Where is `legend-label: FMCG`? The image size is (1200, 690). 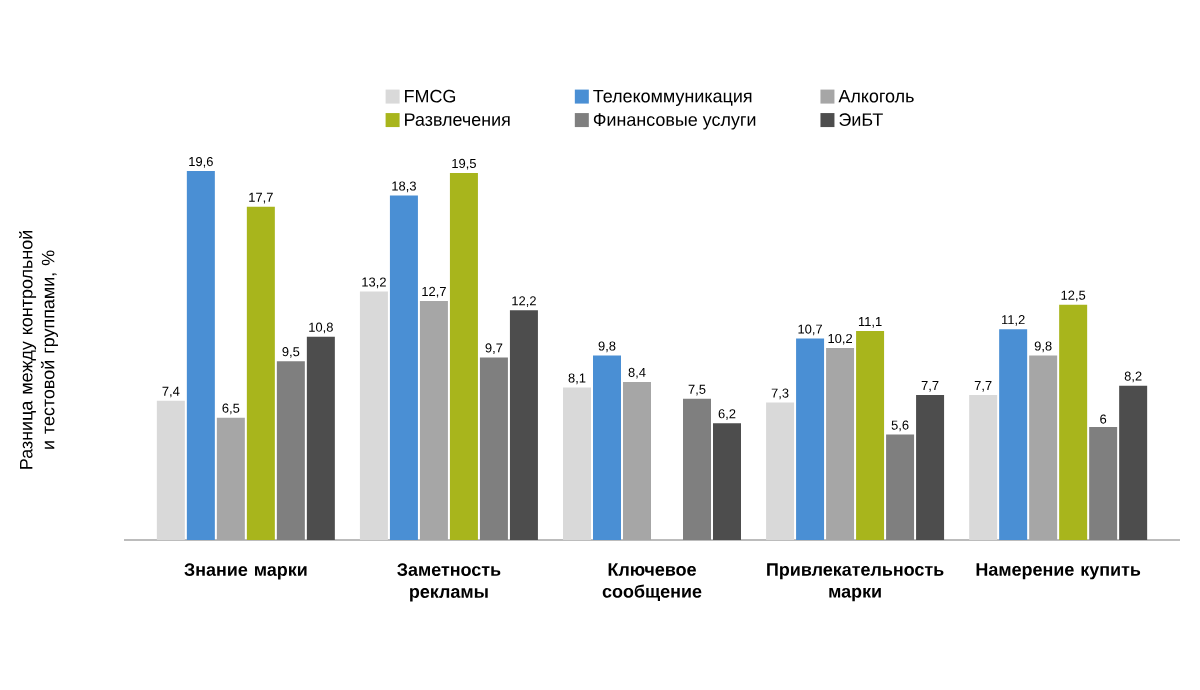
legend-label: FMCG is located at coordinates (430, 96).